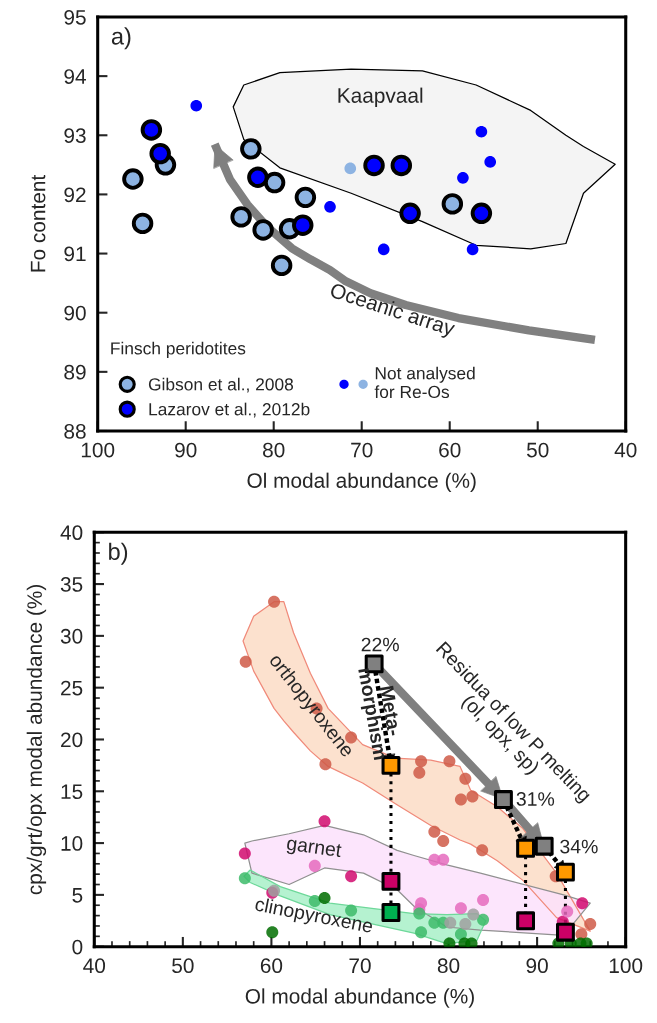  What do you see at coordinates (75, 254) in the screenshot?
I see `y-tick-label: 91` at bounding box center [75, 254].